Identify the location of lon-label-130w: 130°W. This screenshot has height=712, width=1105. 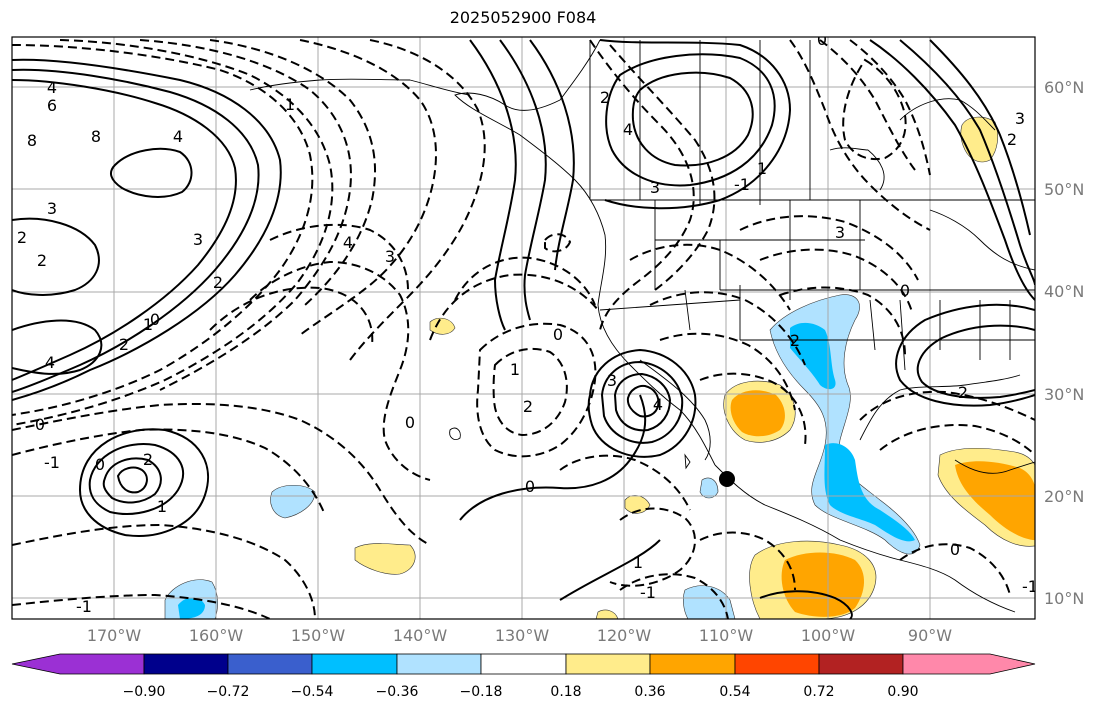
(522, 635).